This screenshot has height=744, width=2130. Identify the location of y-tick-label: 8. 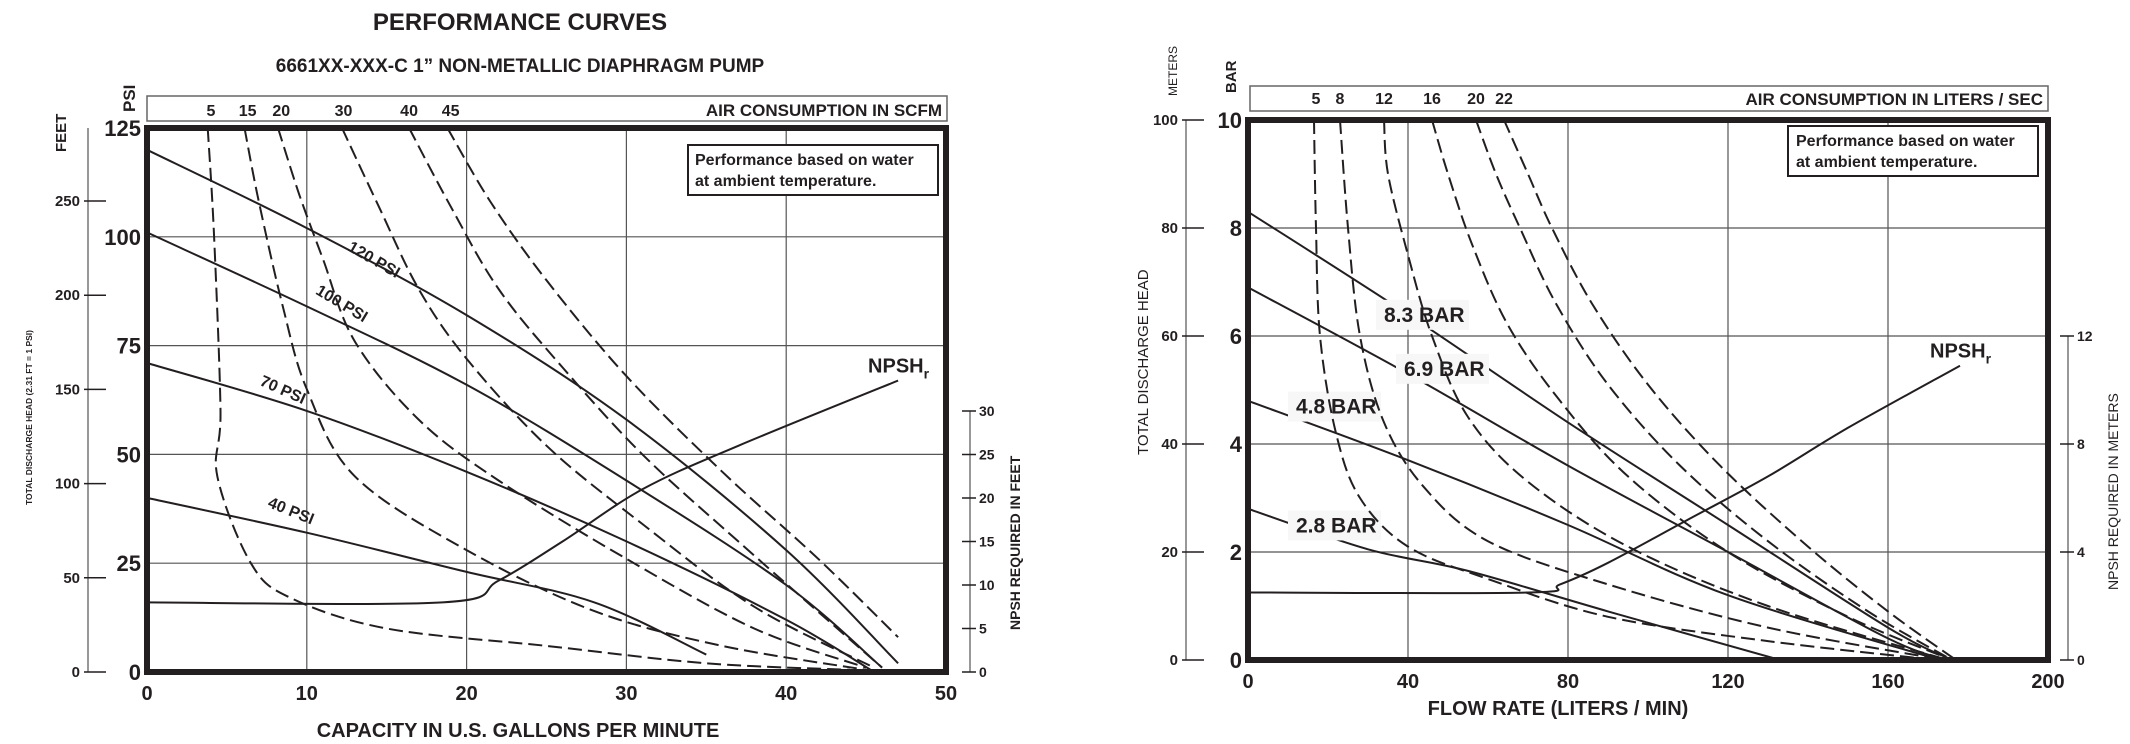
(1236, 228).